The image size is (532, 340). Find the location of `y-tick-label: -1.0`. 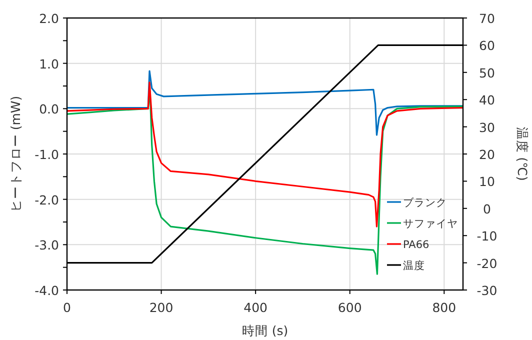

y-tick-label: -1.0 is located at coordinates (47, 154).